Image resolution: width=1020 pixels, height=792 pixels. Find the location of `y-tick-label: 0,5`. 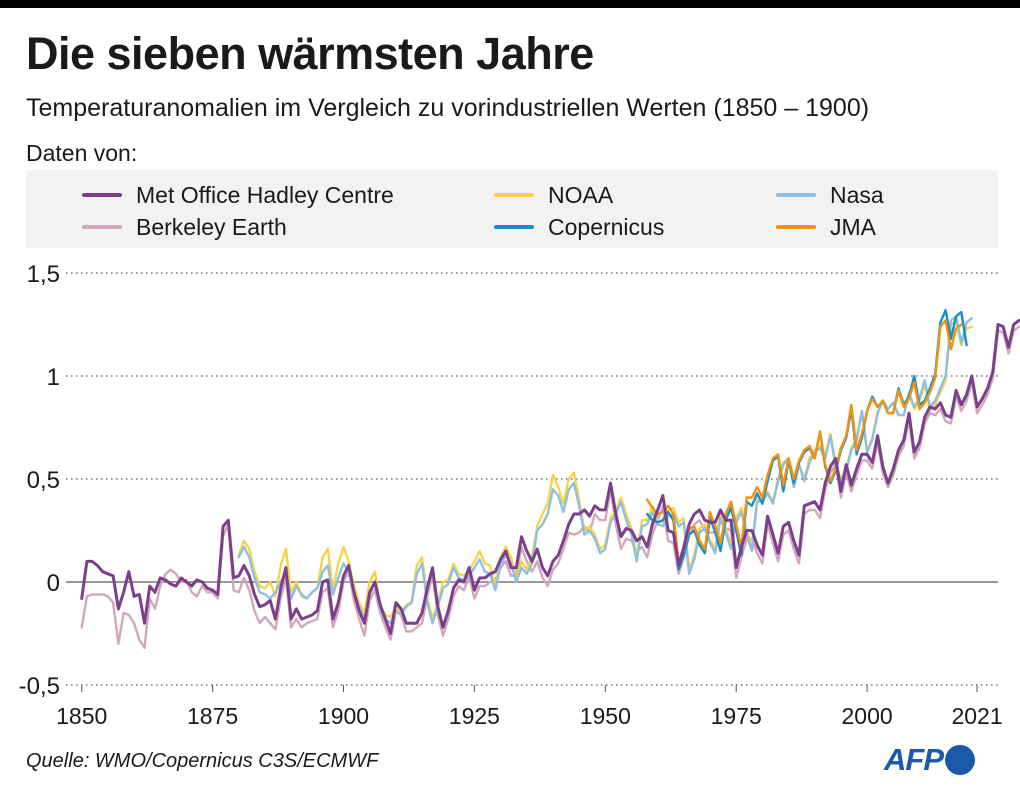

y-tick-label: 0,5 is located at coordinates (43, 480).